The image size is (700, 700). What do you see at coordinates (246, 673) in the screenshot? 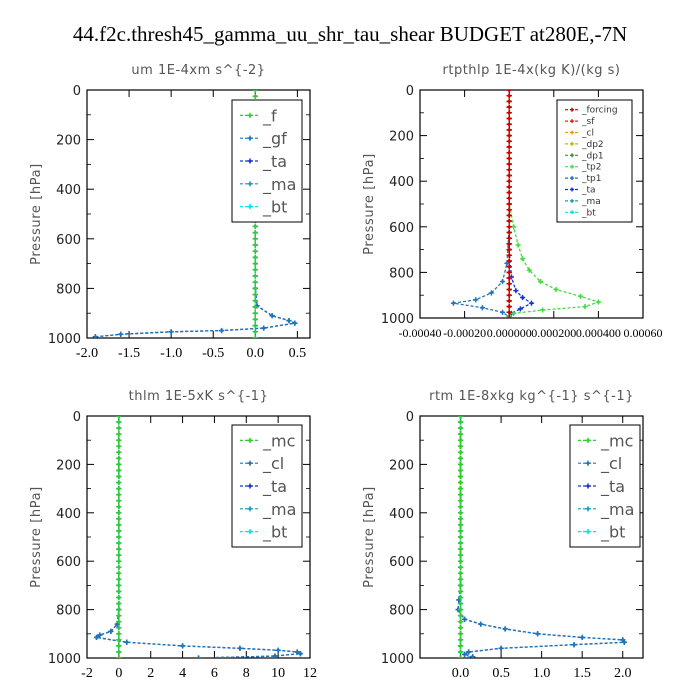
I see `x-tick-label: 8` at bounding box center [246, 673].